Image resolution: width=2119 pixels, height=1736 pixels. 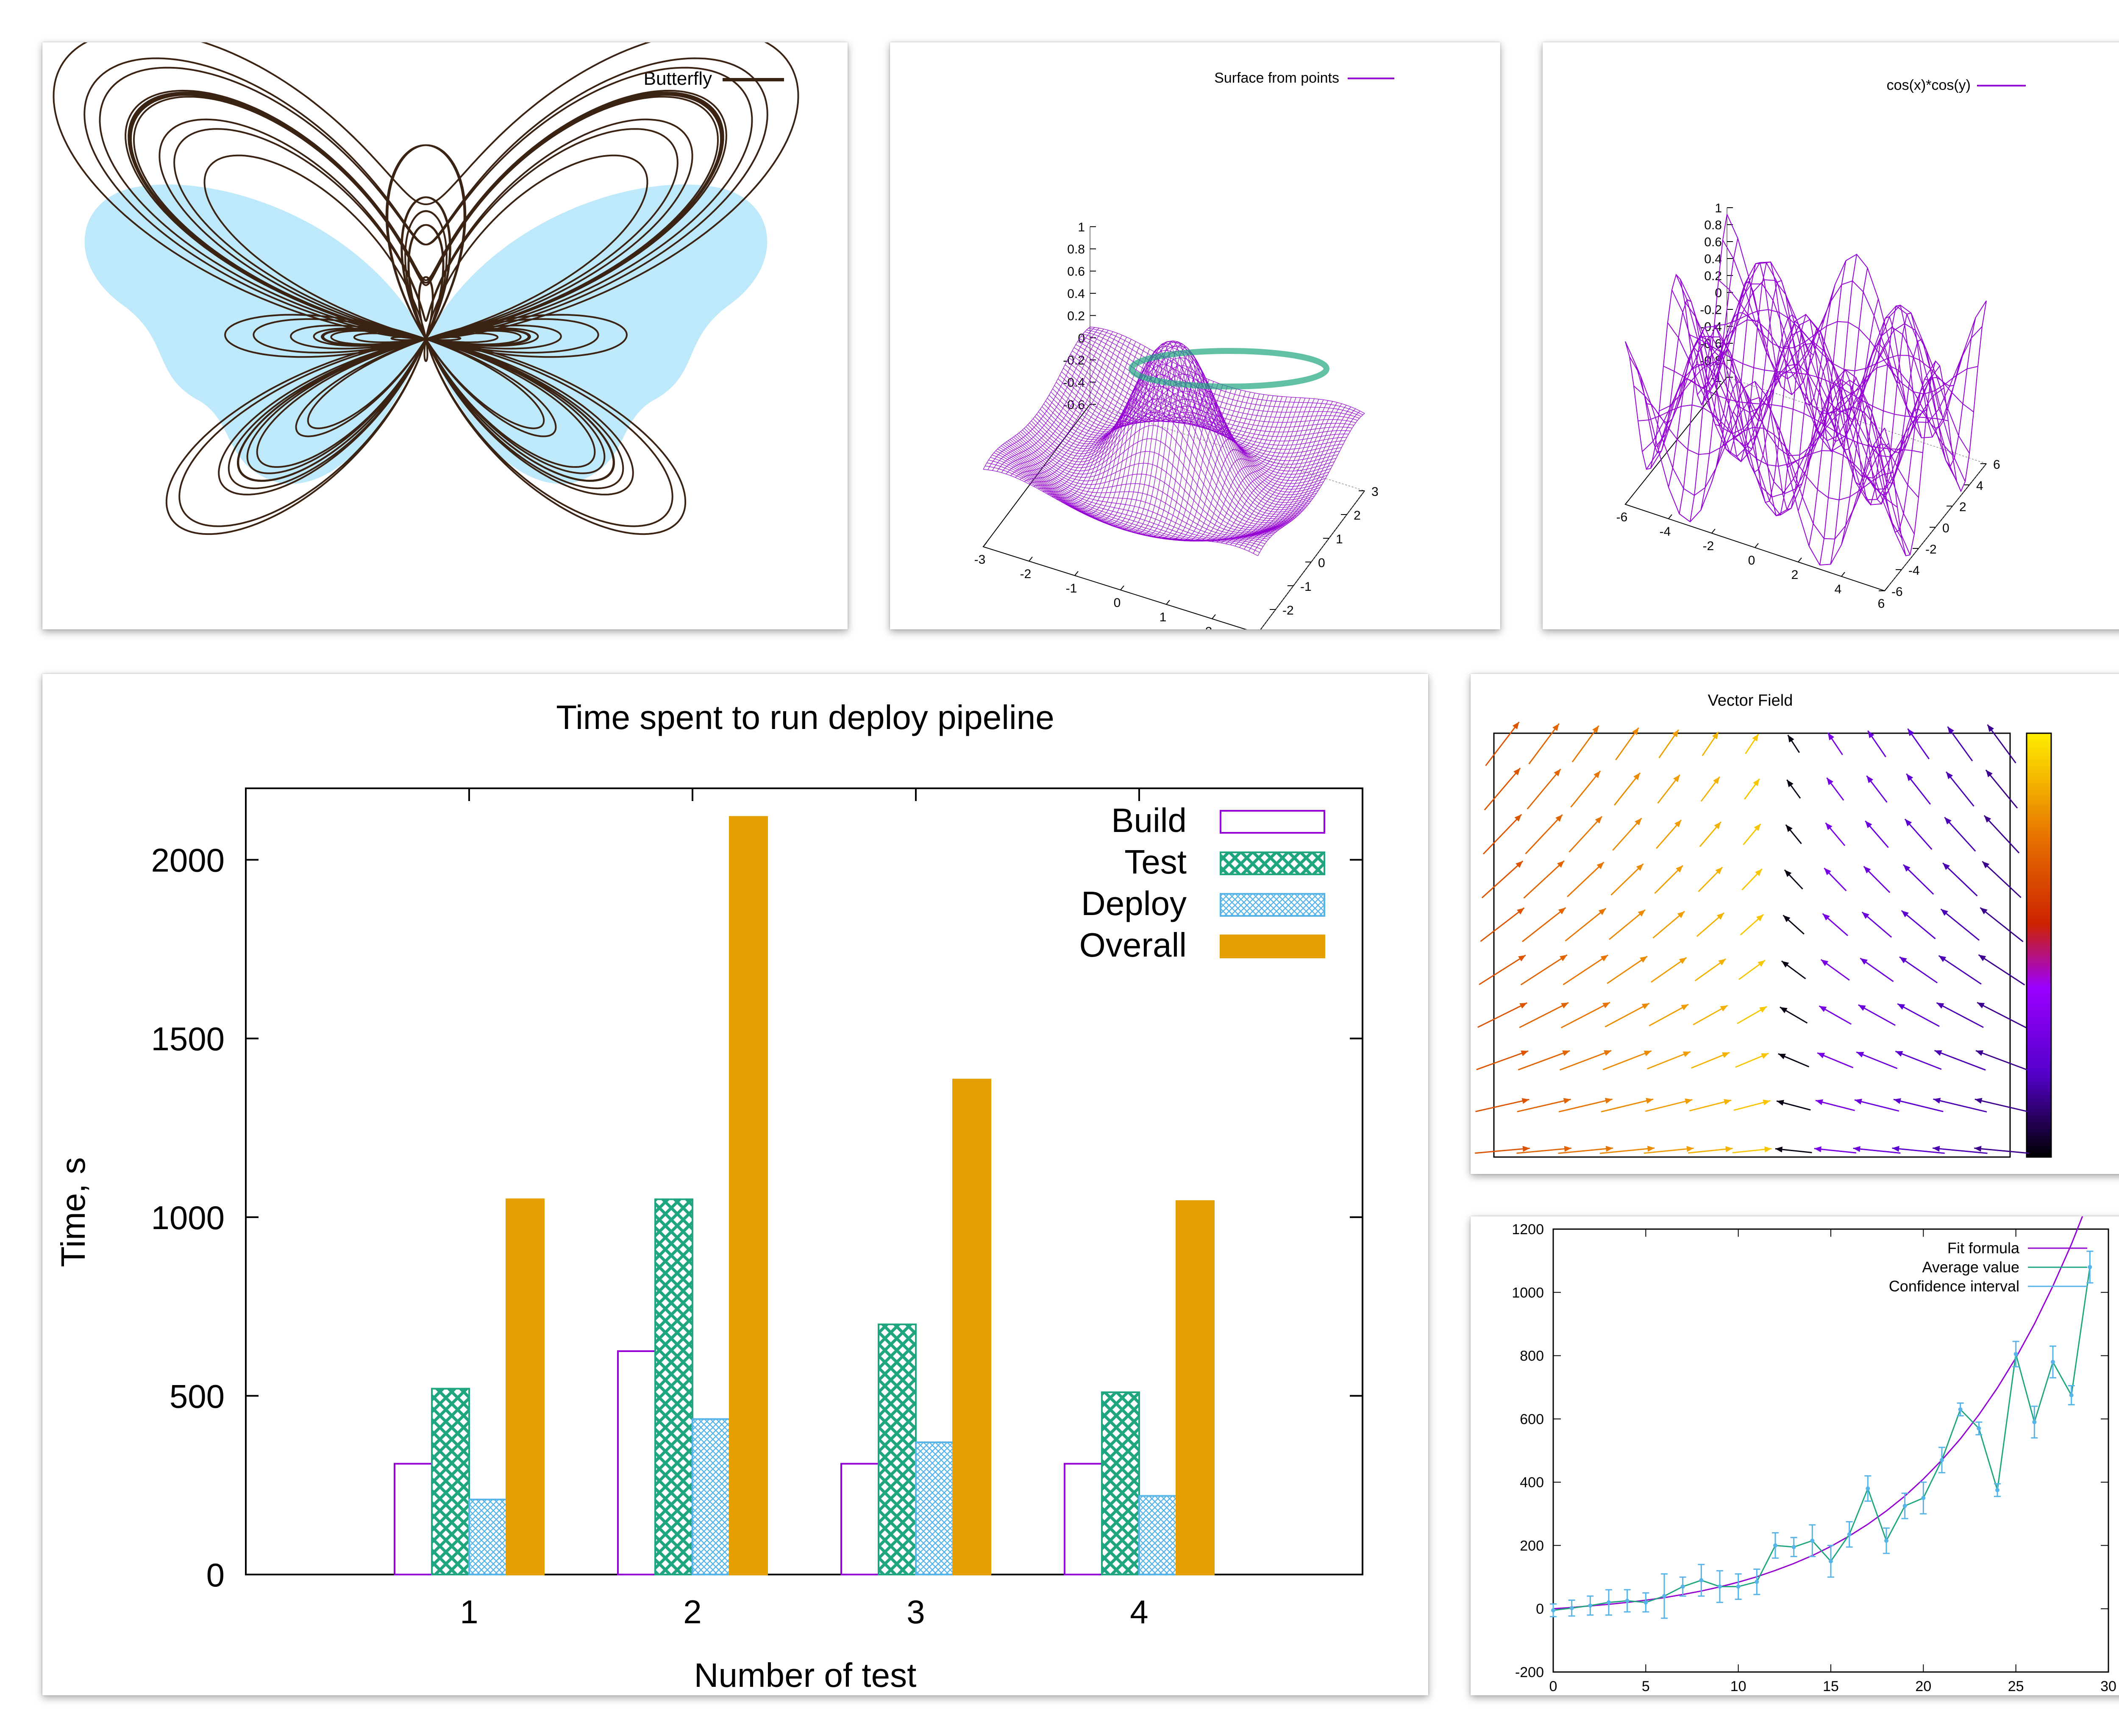 I want to click on x-tick-label: 20, so click(x=1923, y=1686).